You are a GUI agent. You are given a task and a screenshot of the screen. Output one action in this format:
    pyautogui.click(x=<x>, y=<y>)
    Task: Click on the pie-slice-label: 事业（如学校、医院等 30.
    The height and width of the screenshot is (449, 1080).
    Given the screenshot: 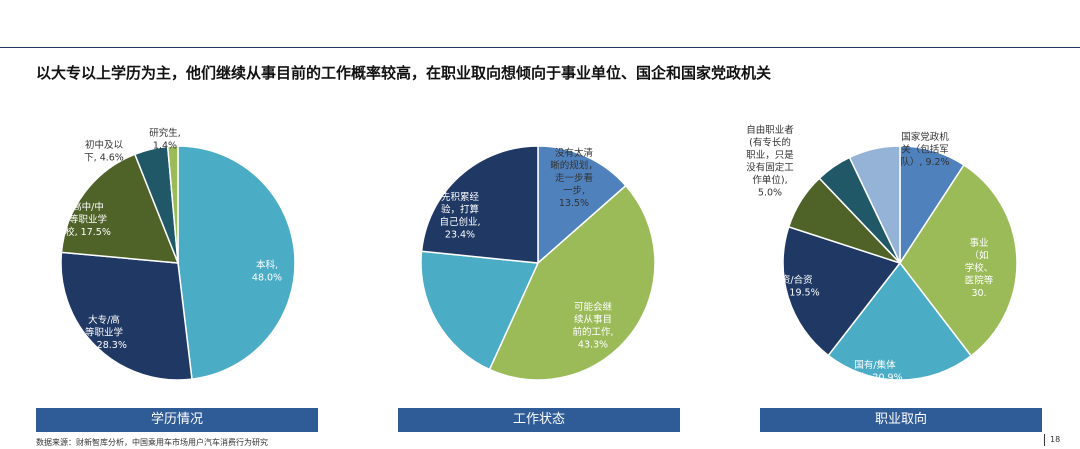 What is the action you would take?
    pyautogui.click(x=979, y=268)
    